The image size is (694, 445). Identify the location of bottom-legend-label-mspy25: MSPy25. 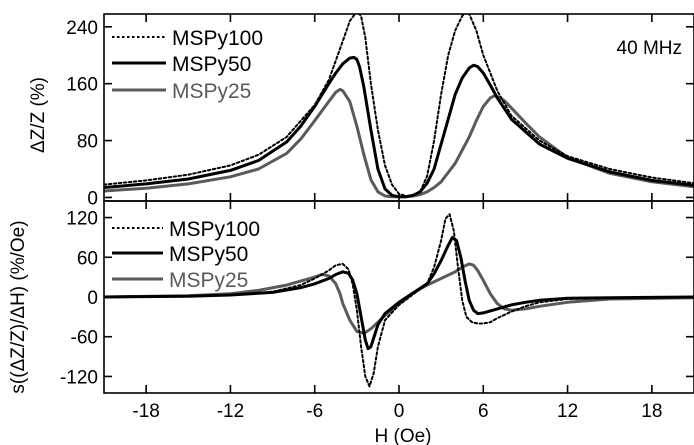
(208, 280).